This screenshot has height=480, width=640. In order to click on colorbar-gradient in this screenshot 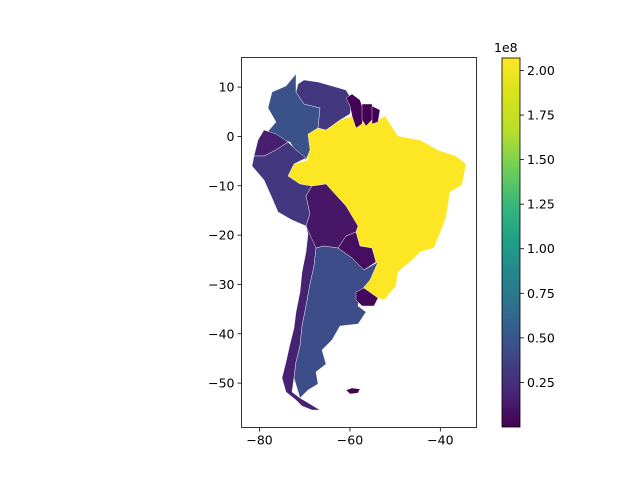, I will do `click(511, 242)`.